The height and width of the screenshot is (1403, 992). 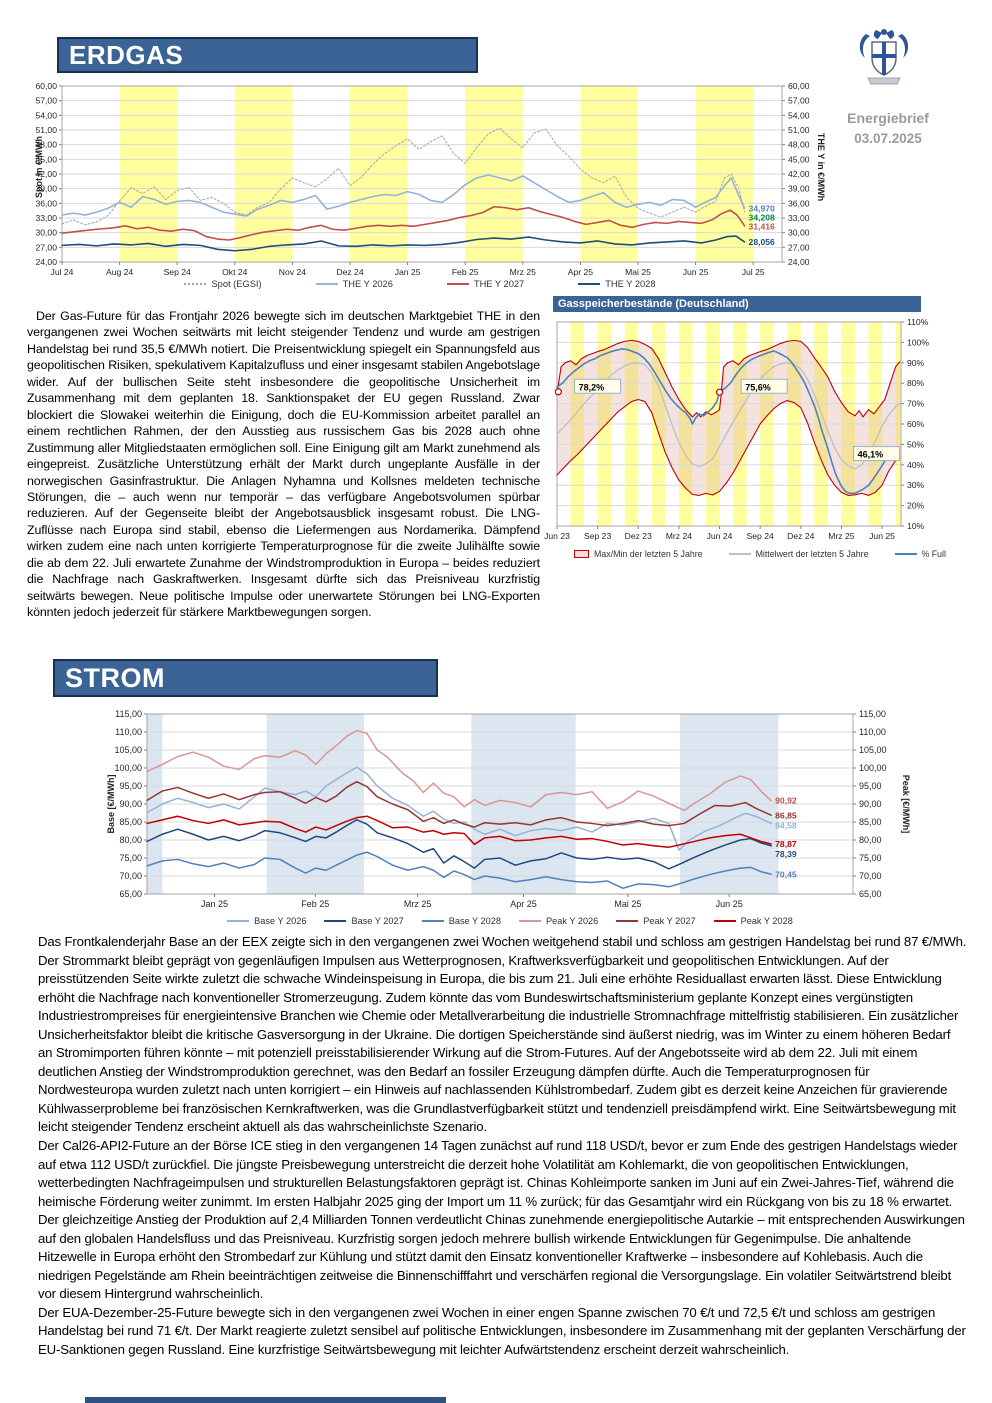 I want to click on svg-text: 84,58, so click(x=786, y=825).